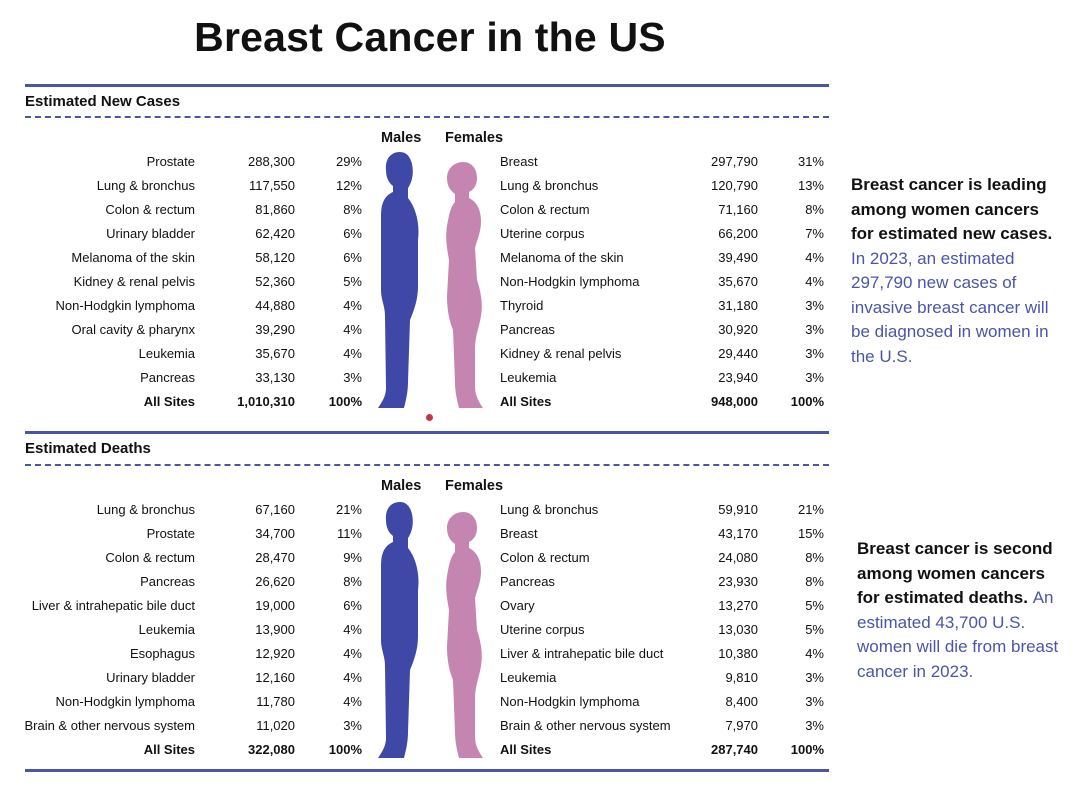 The height and width of the screenshot is (809, 1080). I want to click on male-site-cell: Colon & rectum, so click(150, 209).